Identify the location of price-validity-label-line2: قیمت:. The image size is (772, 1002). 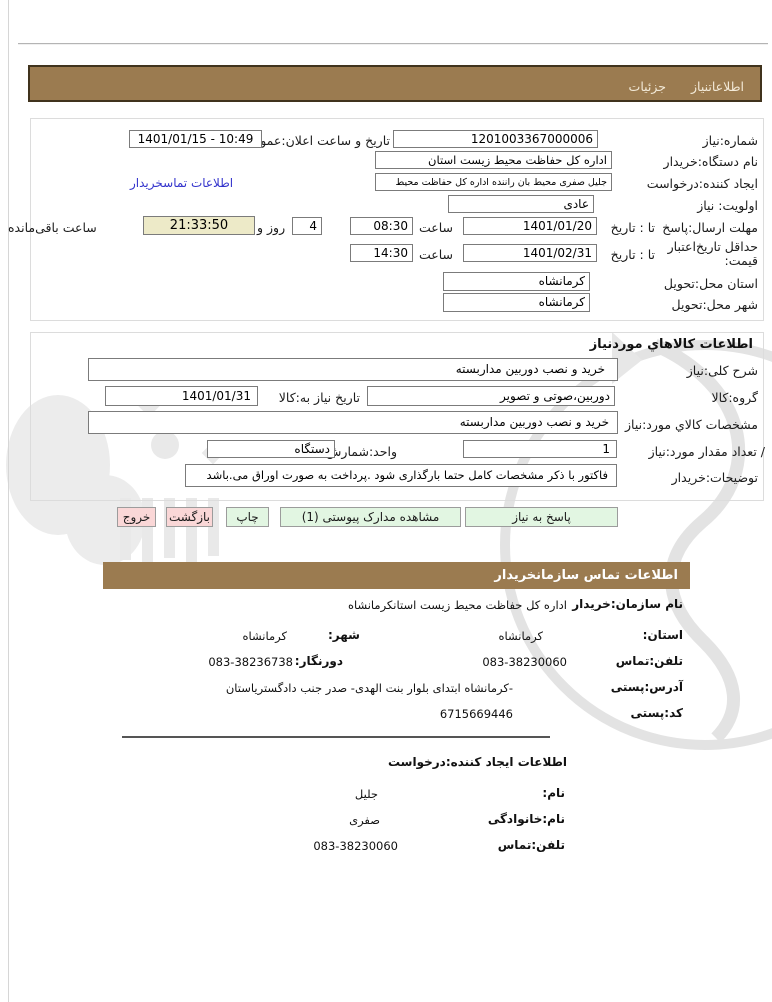
(741, 260).